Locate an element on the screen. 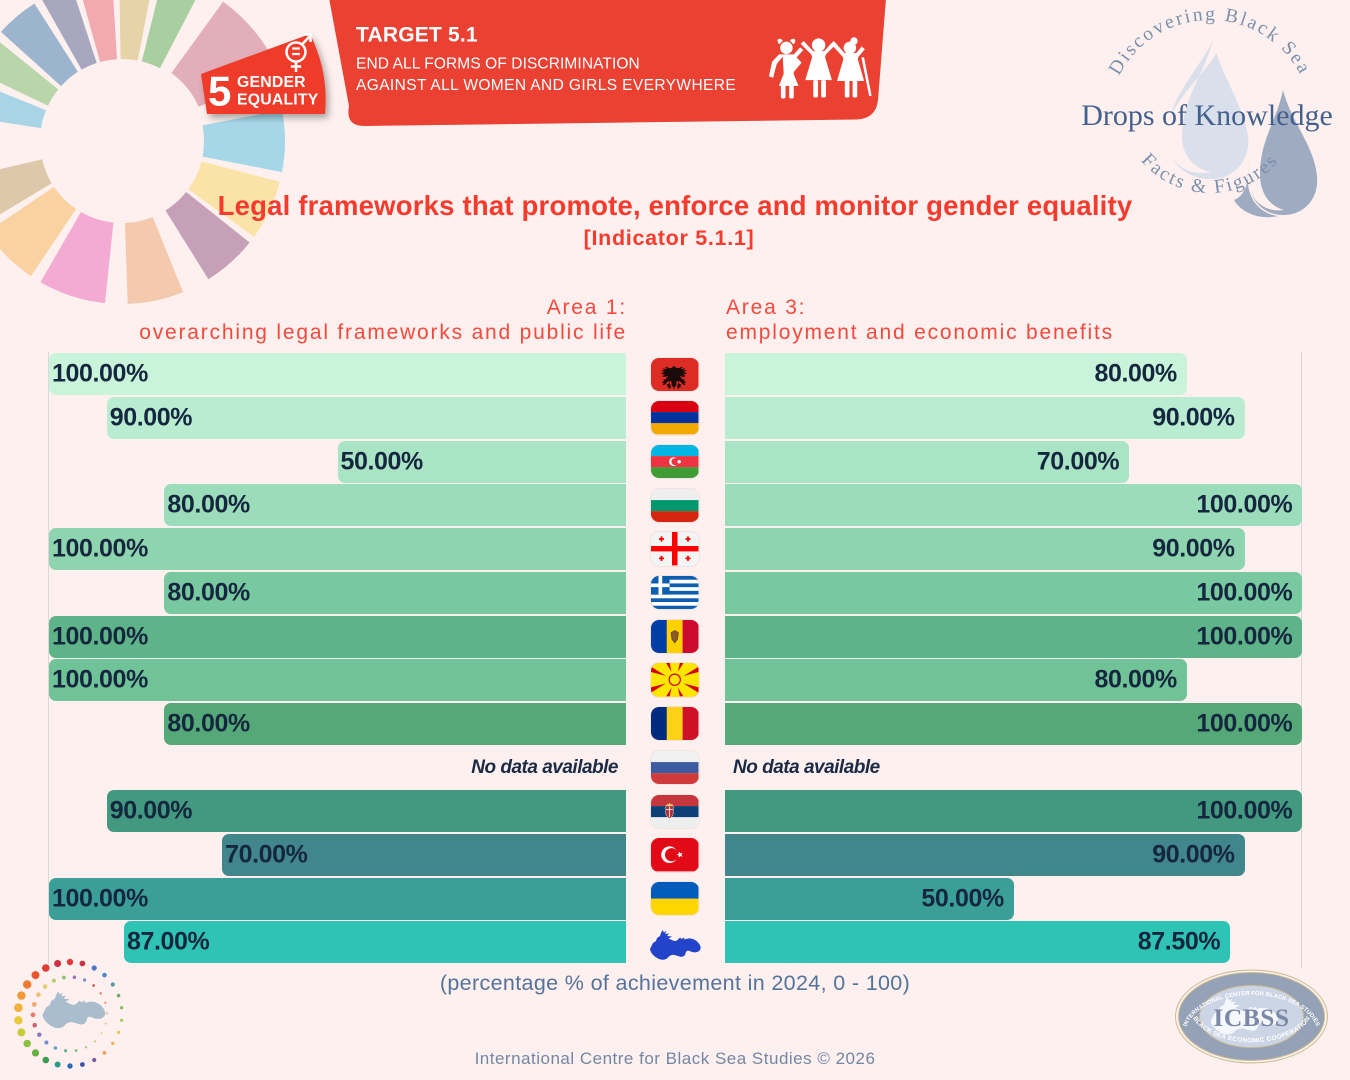  svg-text:END ALL FORMS OF DISCRIMINATIO: END ALL FORMS OF DISCRIMINATION is located at coordinates (498, 64).